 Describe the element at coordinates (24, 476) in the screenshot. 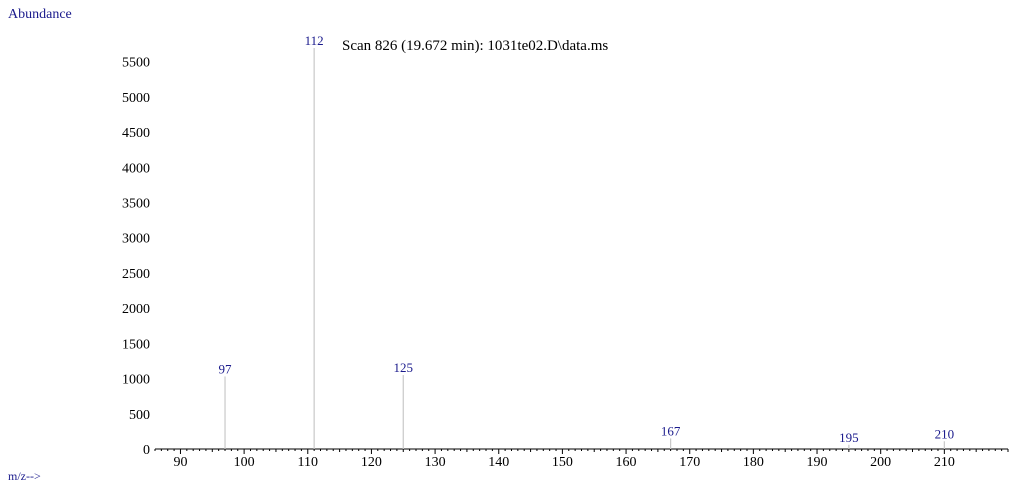

I see `x-axis-label: m/z-->` at that location.